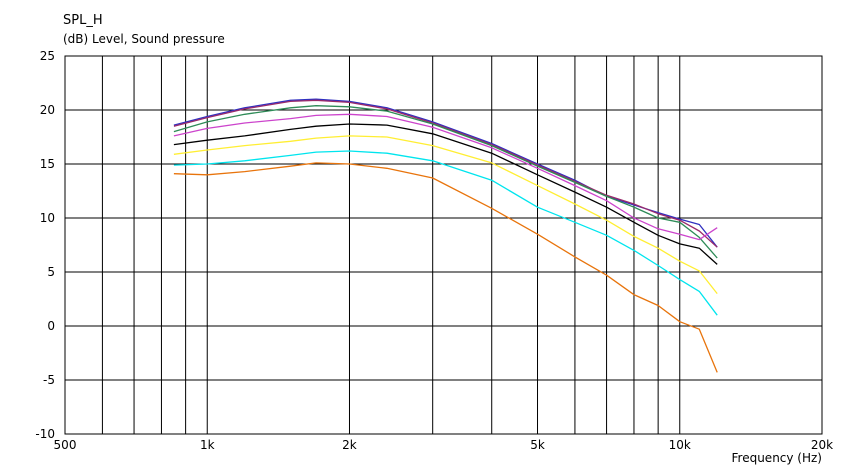  I want to click on y-tick-label: 10, so click(47, 218).